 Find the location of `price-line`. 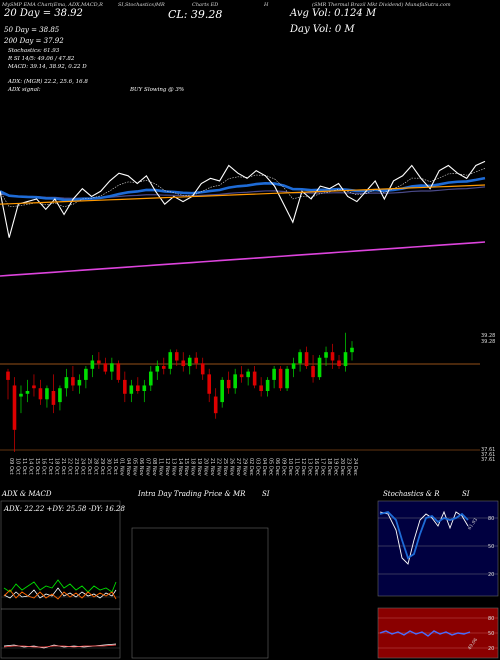

price-line is located at coordinates (243, 199).